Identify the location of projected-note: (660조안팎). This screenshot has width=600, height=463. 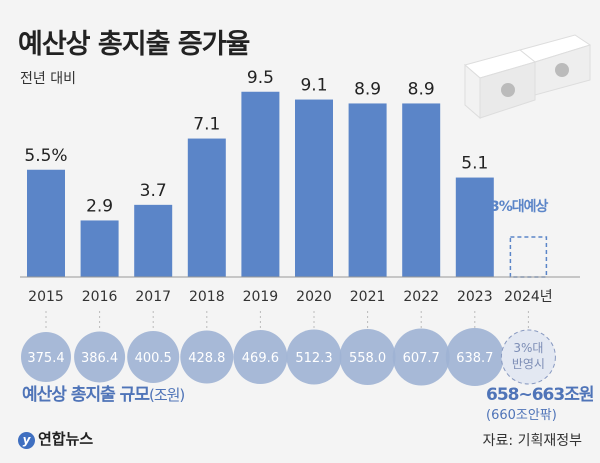
(521, 415).